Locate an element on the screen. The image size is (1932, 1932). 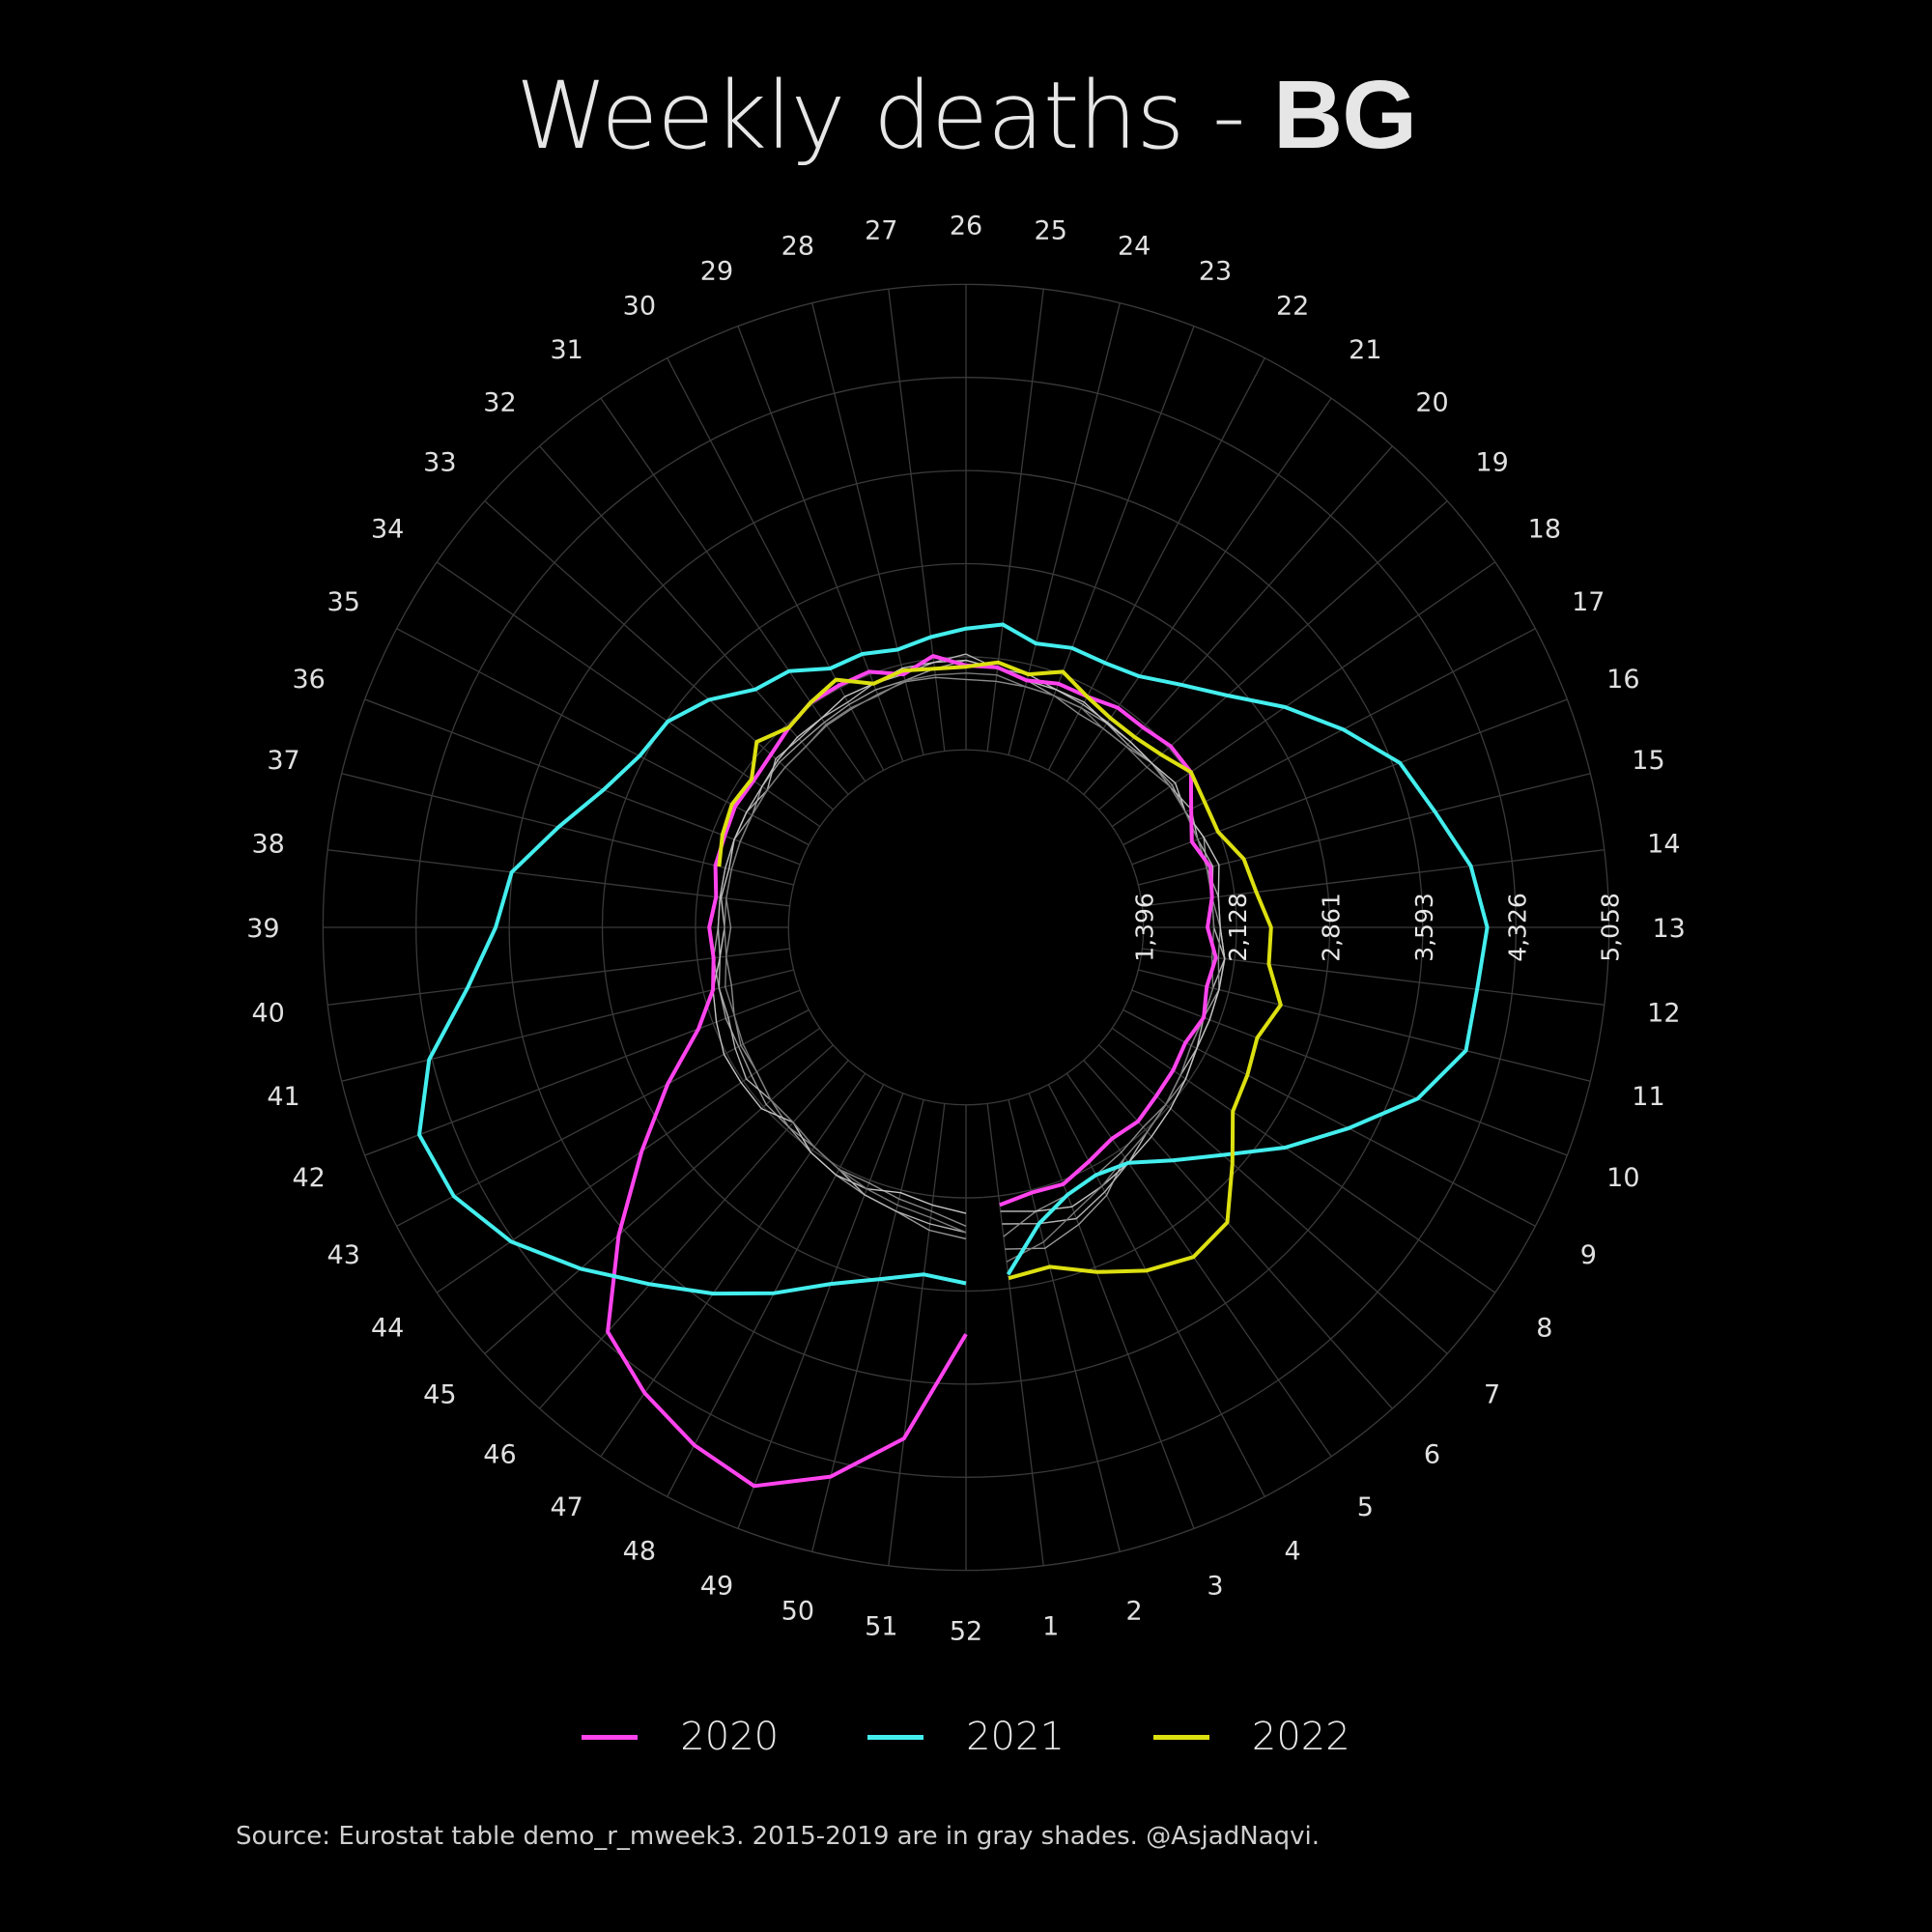
legend-label: 2020 is located at coordinates (730, 1737).